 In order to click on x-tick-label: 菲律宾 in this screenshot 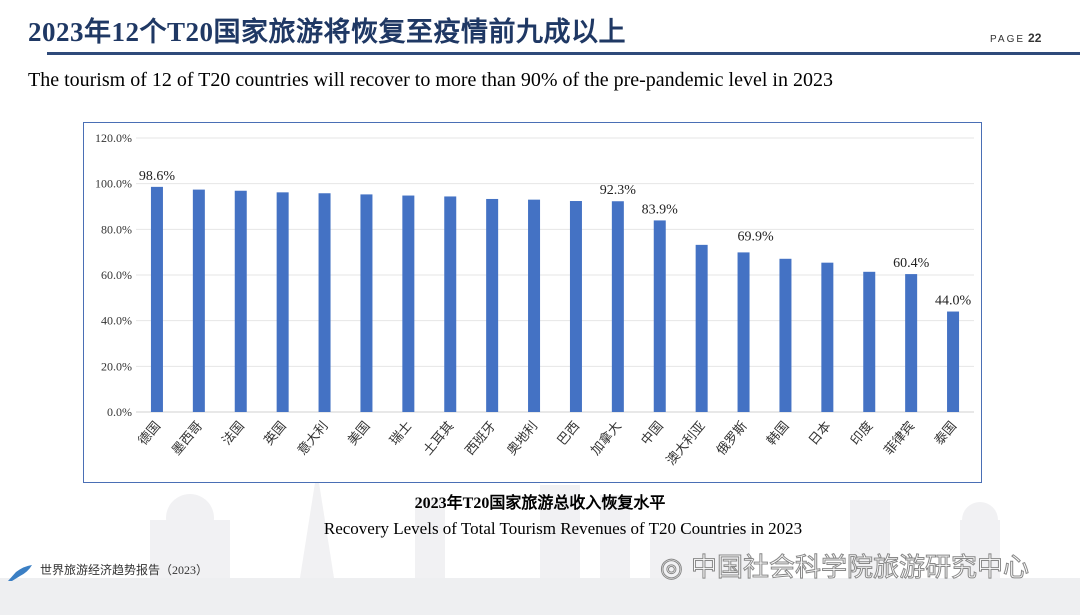, I will do `click(899, 438)`.